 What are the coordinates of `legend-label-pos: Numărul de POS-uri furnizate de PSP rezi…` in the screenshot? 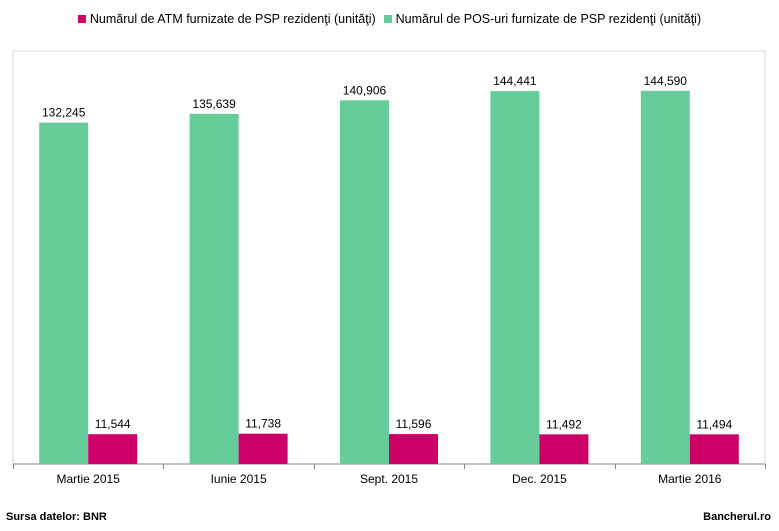 It's located at (548, 19).